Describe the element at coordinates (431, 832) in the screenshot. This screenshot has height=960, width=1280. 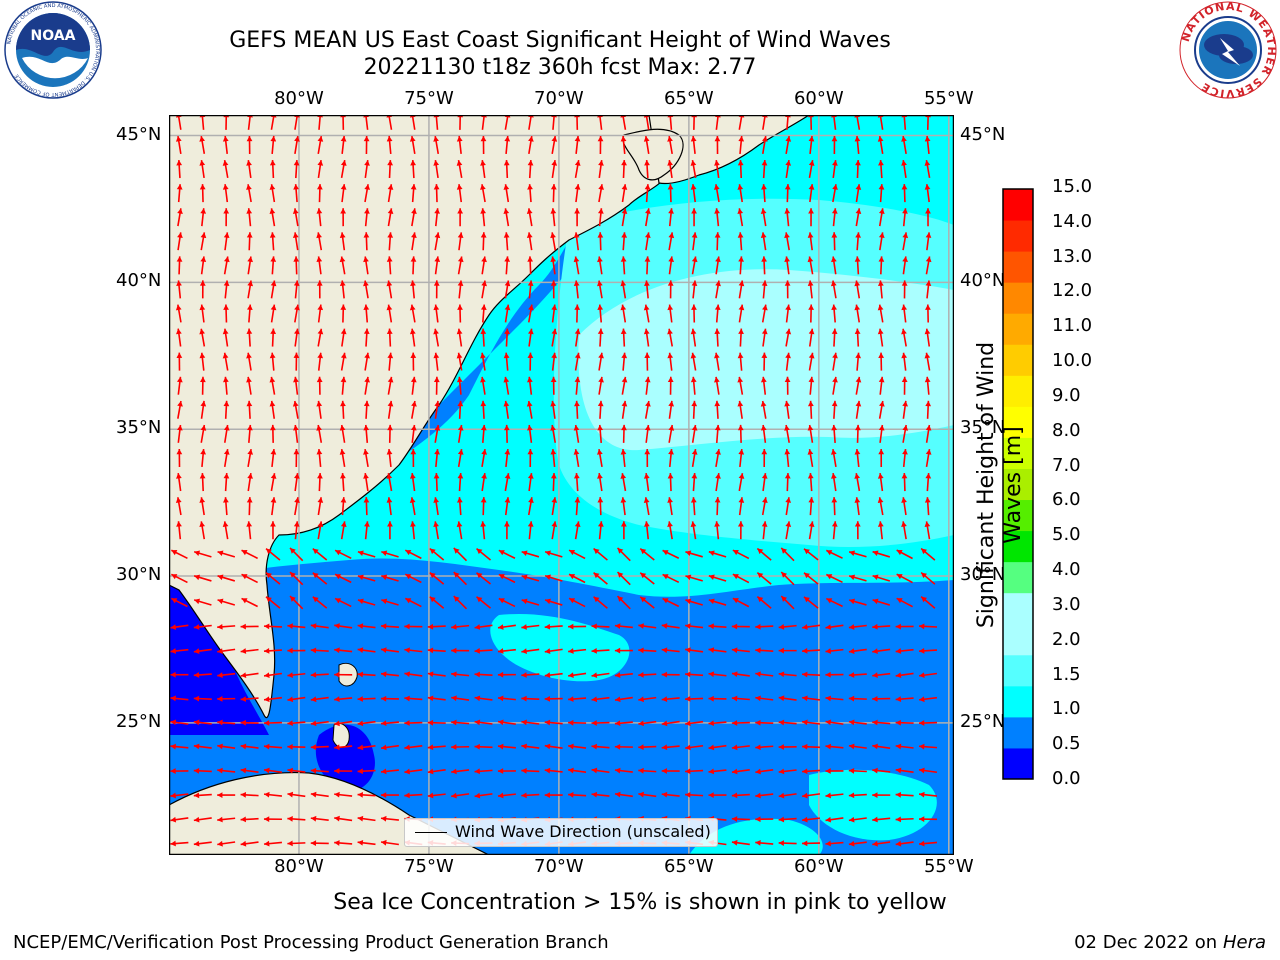
I see `legend-line-icon` at that location.